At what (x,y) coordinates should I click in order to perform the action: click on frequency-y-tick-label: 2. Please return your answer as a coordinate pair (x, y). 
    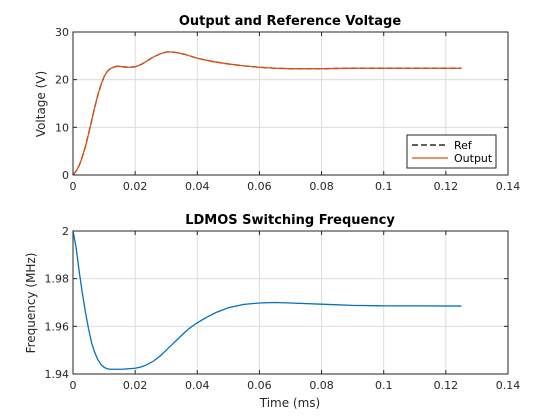
    Looking at the image, I should click on (65, 231).